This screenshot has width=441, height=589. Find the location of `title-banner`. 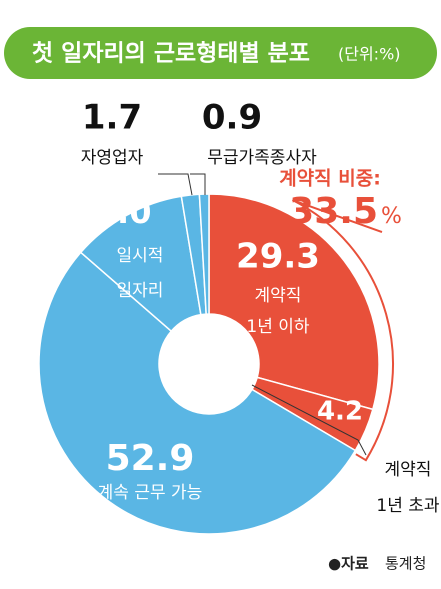

title-banner is located at coordinates (220, 53).